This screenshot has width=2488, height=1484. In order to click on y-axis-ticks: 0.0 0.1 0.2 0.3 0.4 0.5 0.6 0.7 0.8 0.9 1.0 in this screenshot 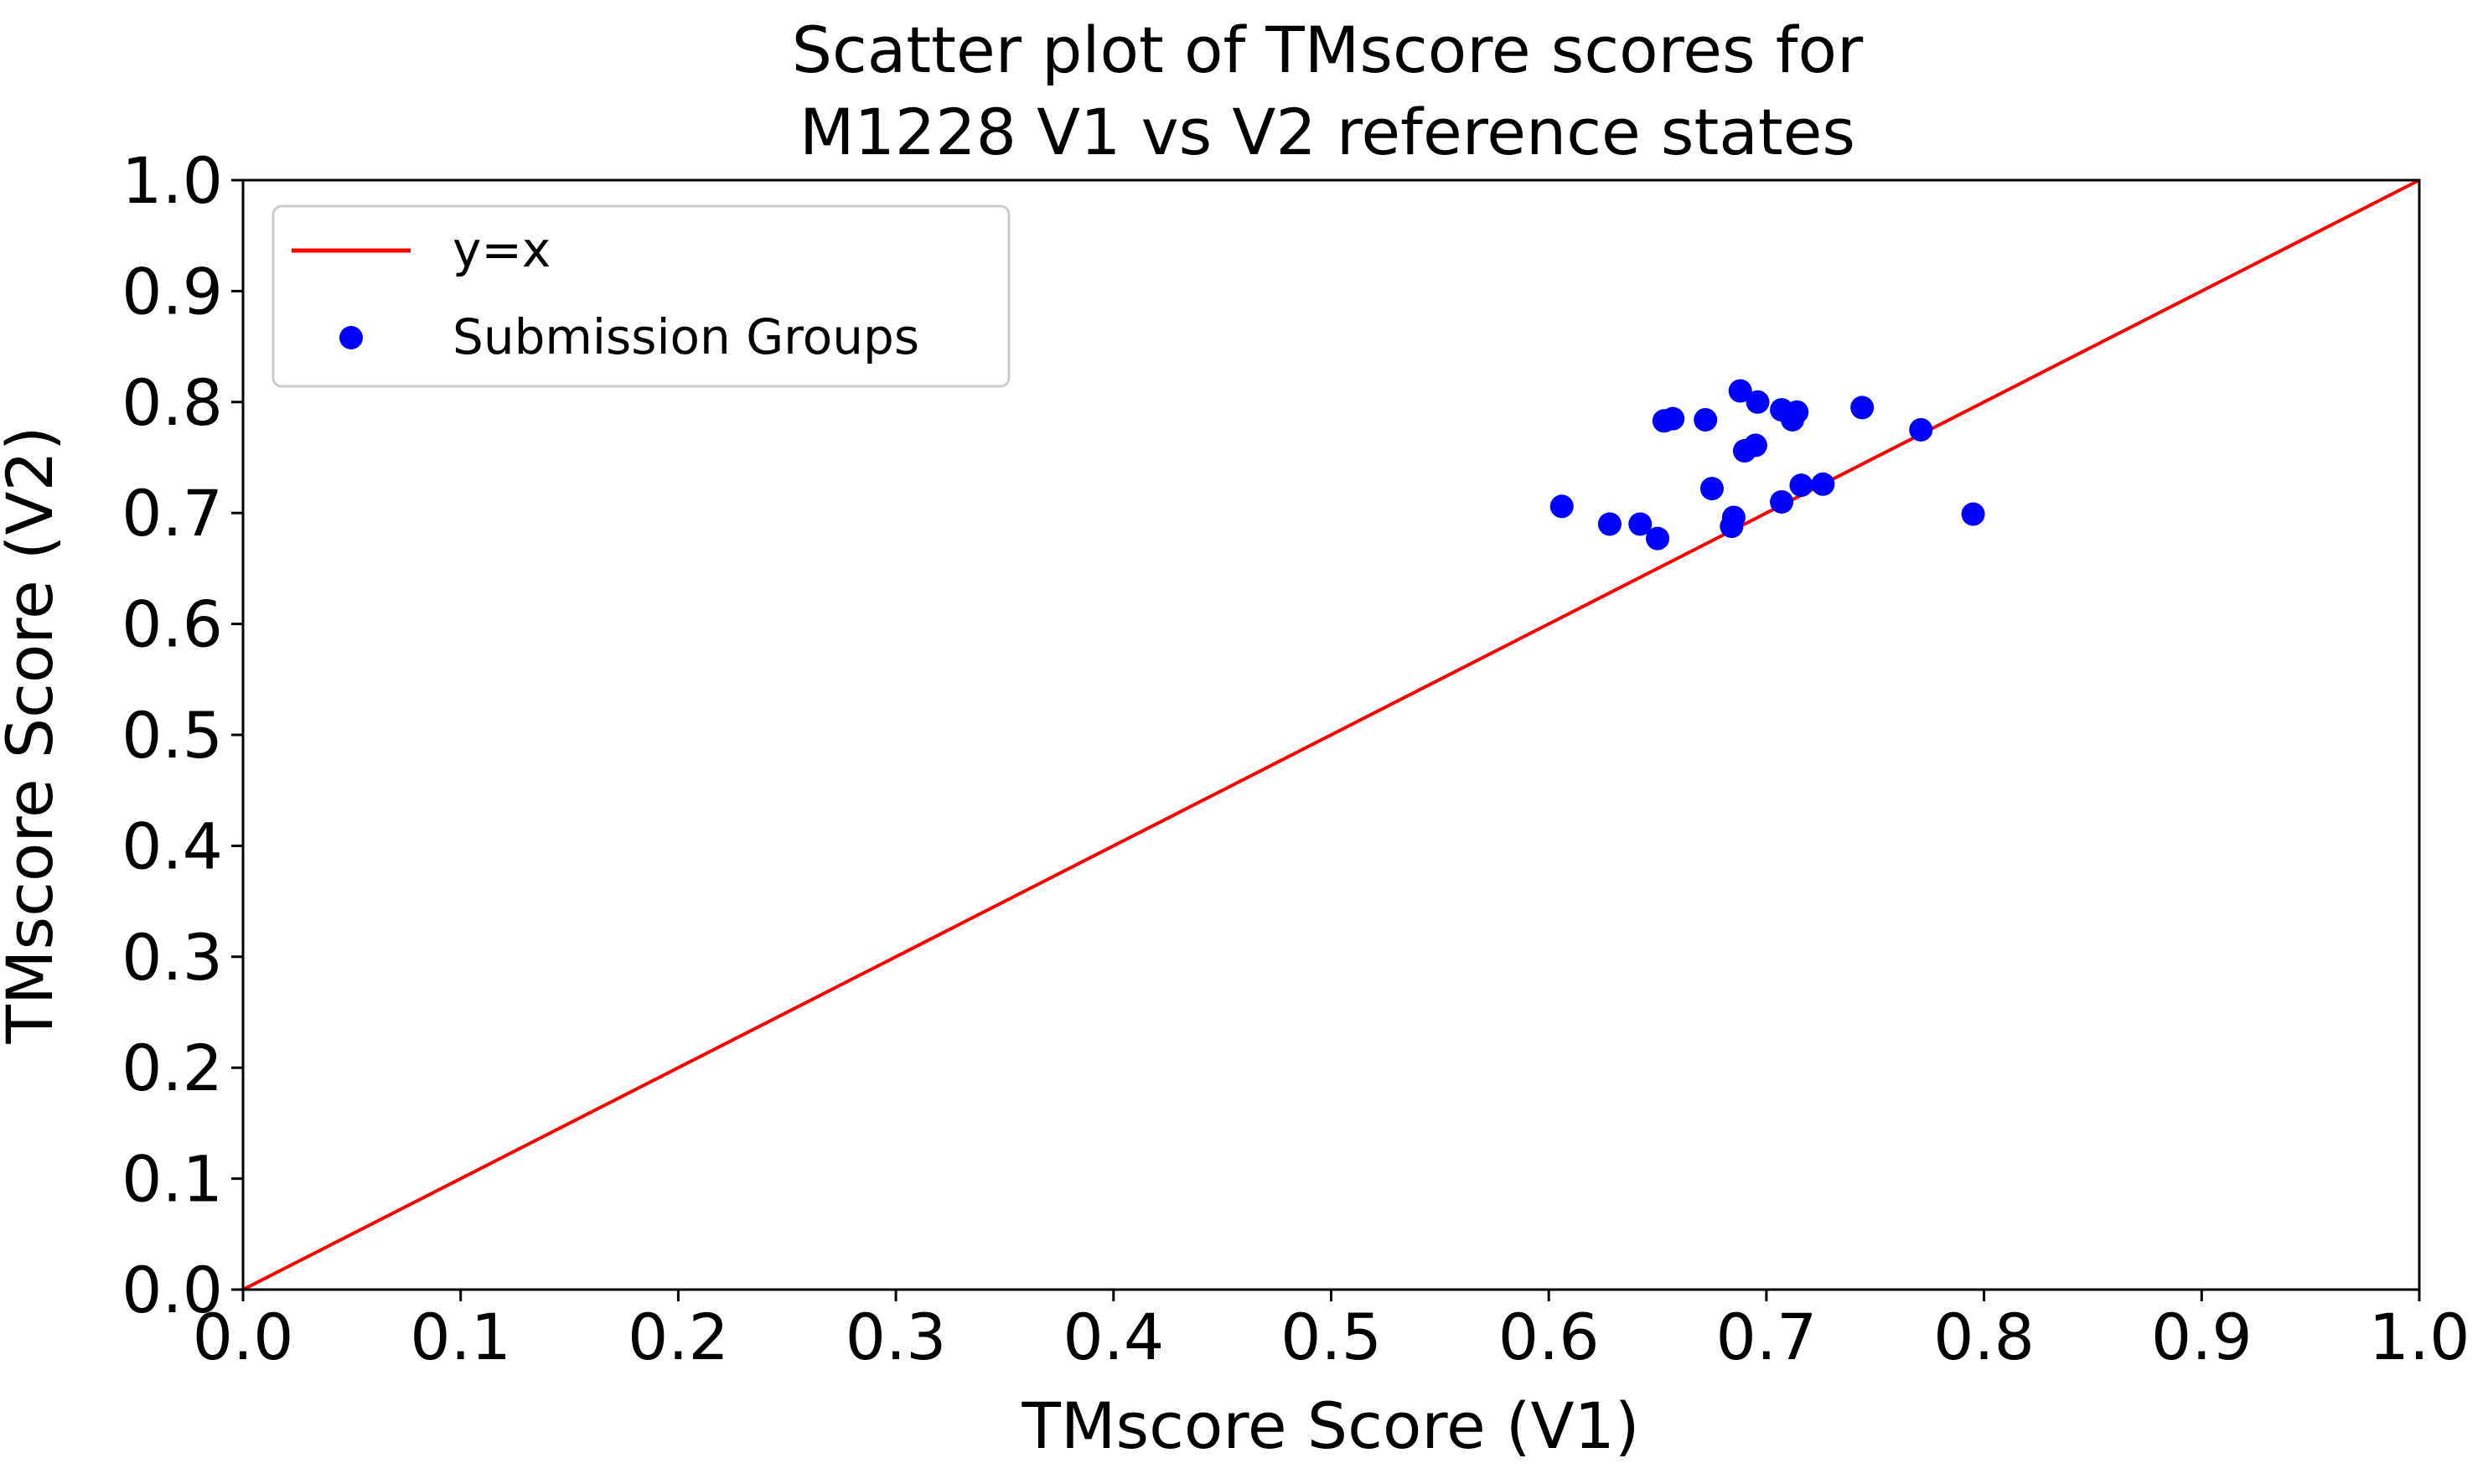, I will do `click(182, 735)`.